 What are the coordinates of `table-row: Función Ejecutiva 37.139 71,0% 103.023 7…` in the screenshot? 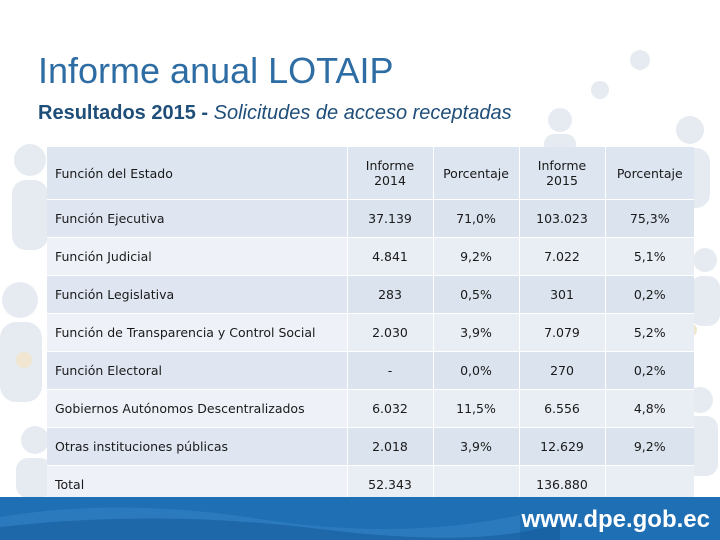 It's located at (370, 218).